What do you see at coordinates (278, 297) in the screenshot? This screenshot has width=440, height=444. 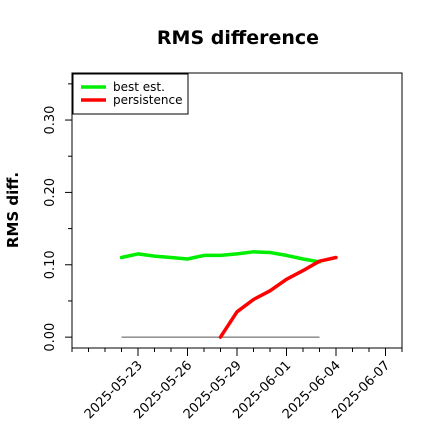 I see `series-line-persistence` at bounding box center [278, 297].